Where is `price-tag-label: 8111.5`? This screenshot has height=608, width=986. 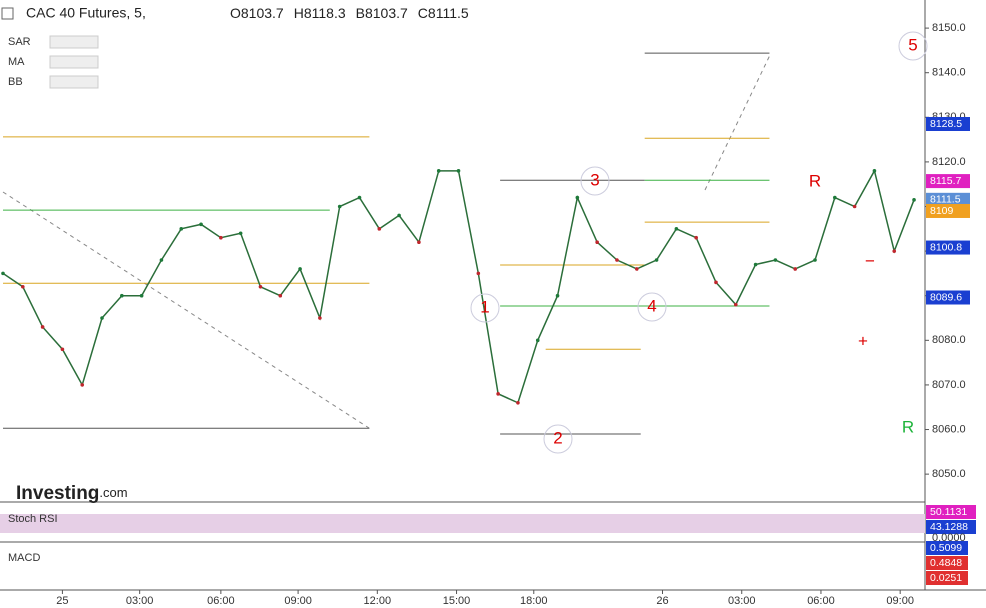
price-tag-label: 8111.5 is located at coordinates (945, 200).